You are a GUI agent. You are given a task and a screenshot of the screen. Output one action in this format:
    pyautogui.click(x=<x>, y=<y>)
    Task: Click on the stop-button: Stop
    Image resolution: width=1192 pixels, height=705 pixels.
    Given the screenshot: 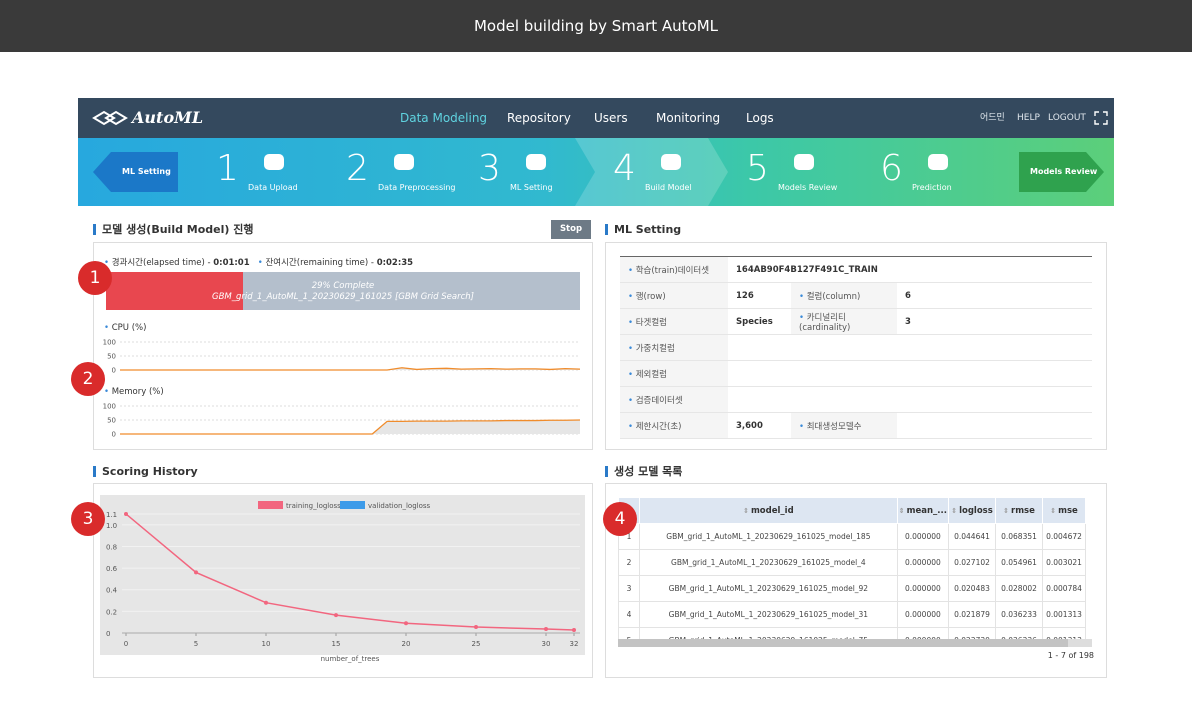 What is the action you would take?
    pyautogui.click(x=571, y=229)
    